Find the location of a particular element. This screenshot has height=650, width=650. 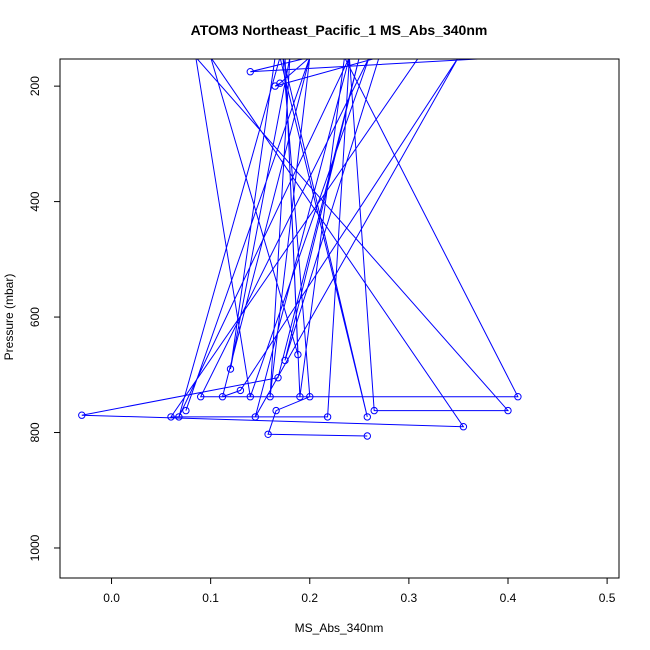

y-axis-label: Pressure (mbar) is located at coordinates (9, 317).